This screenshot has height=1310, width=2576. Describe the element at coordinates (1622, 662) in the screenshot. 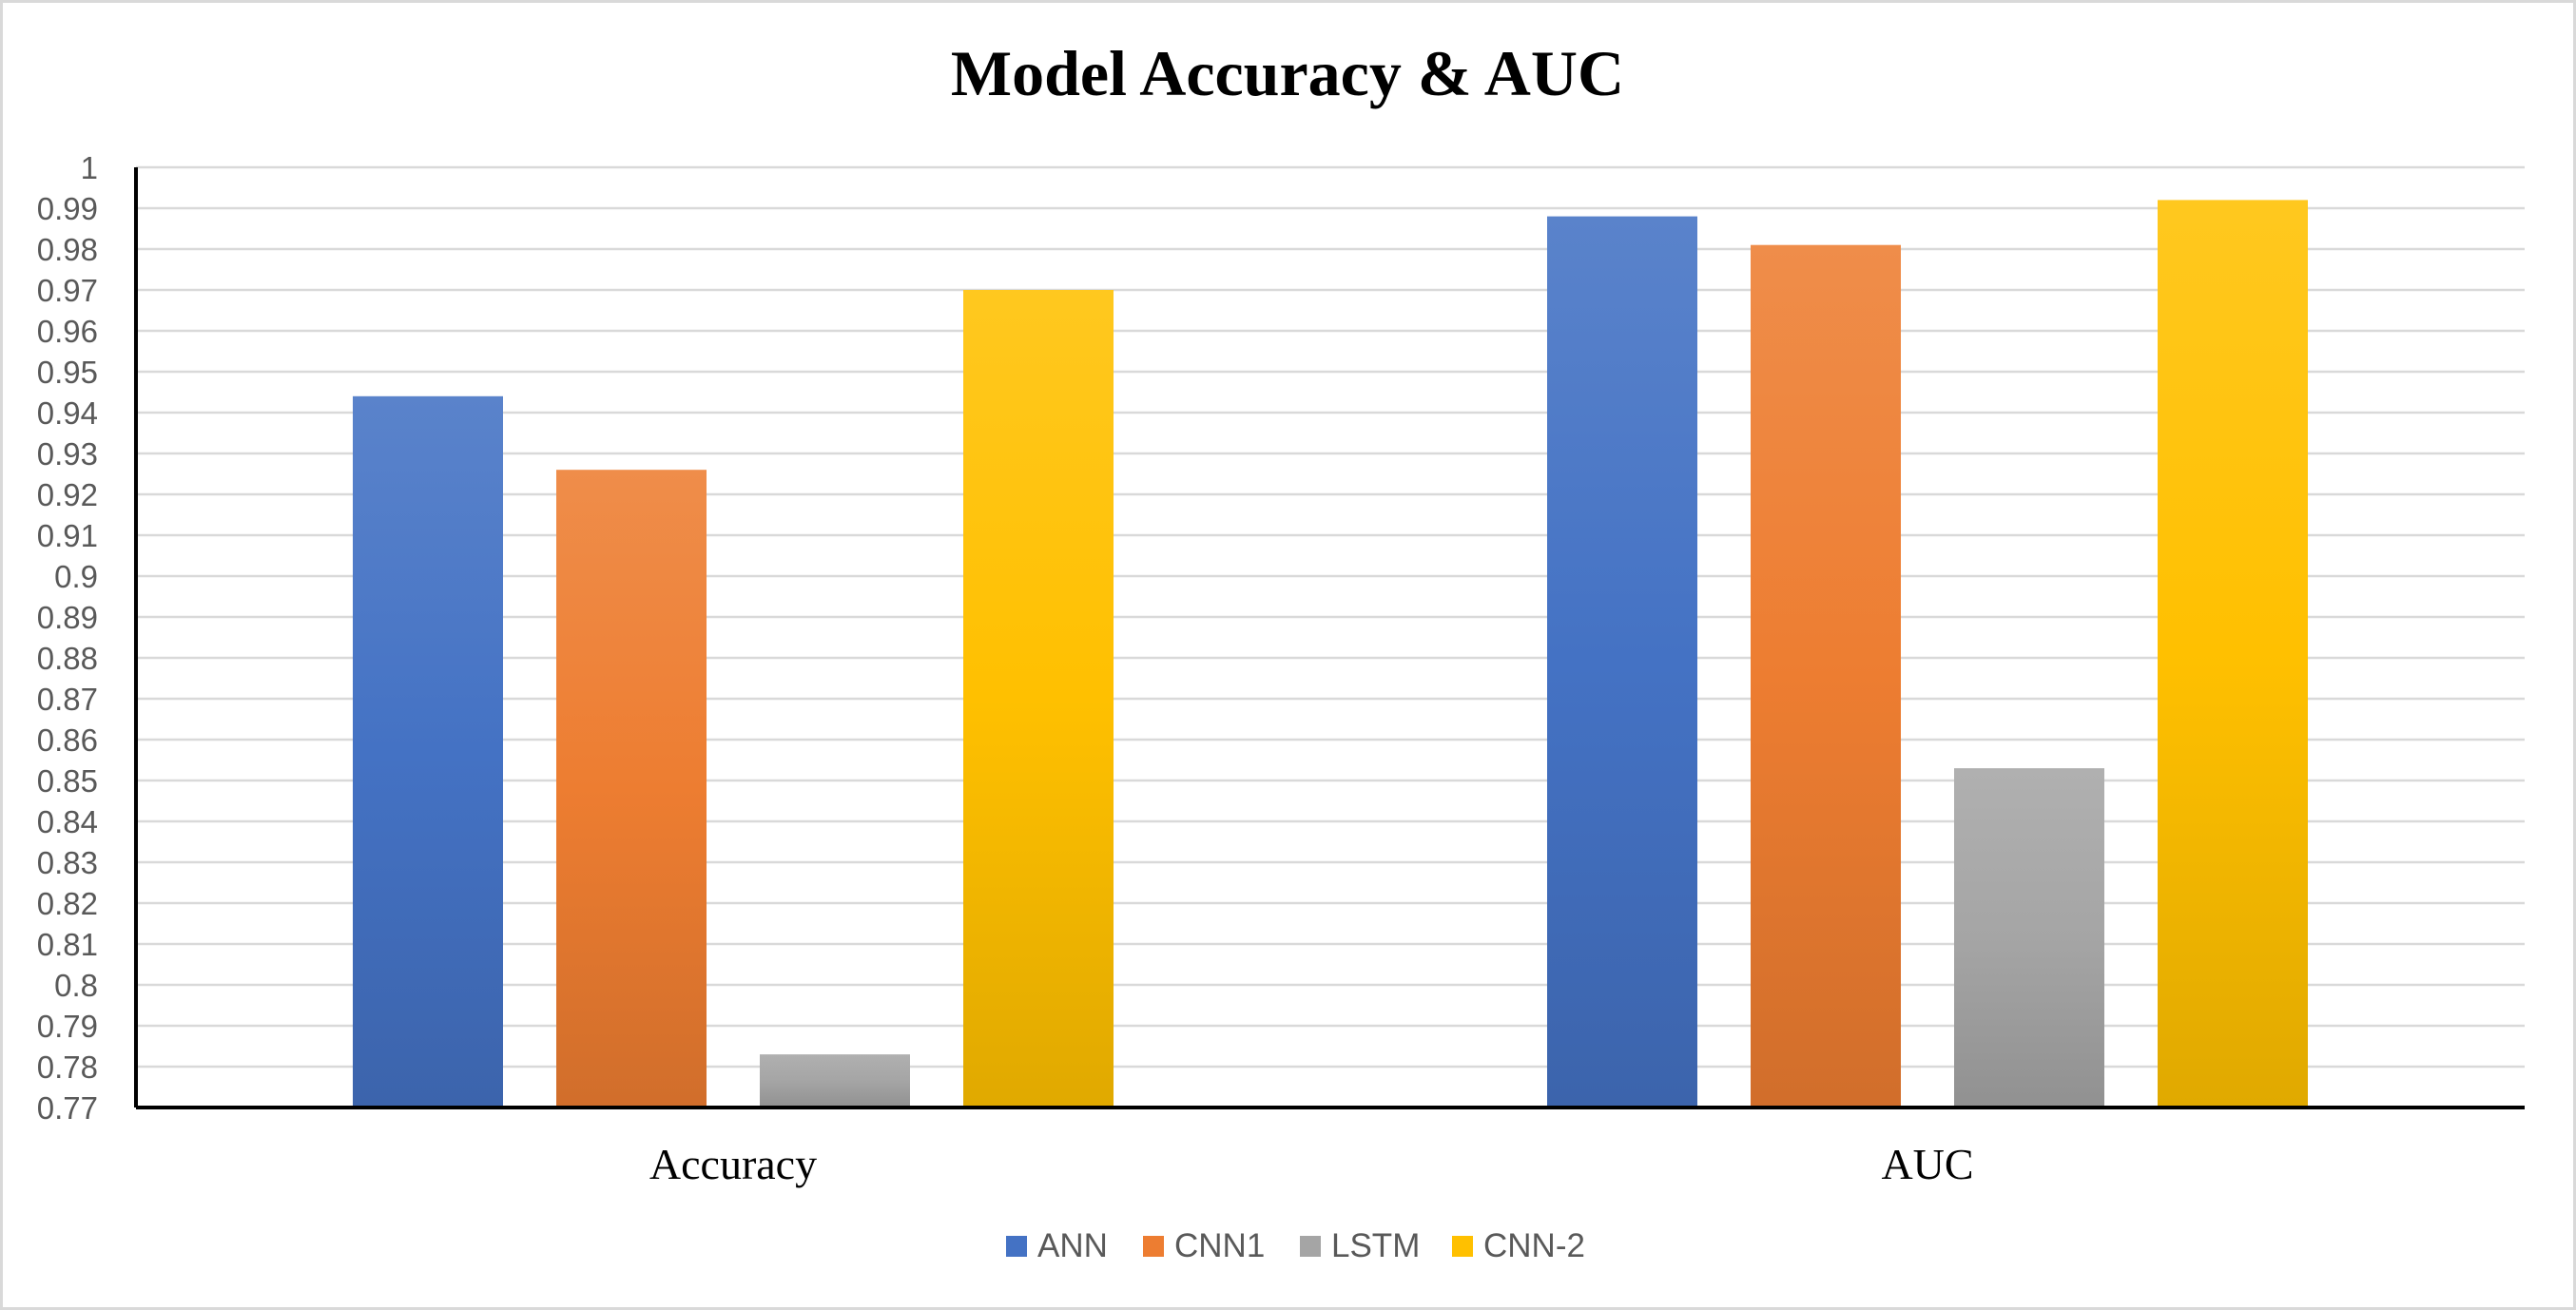

I see `bar-ann-auc` at that location.